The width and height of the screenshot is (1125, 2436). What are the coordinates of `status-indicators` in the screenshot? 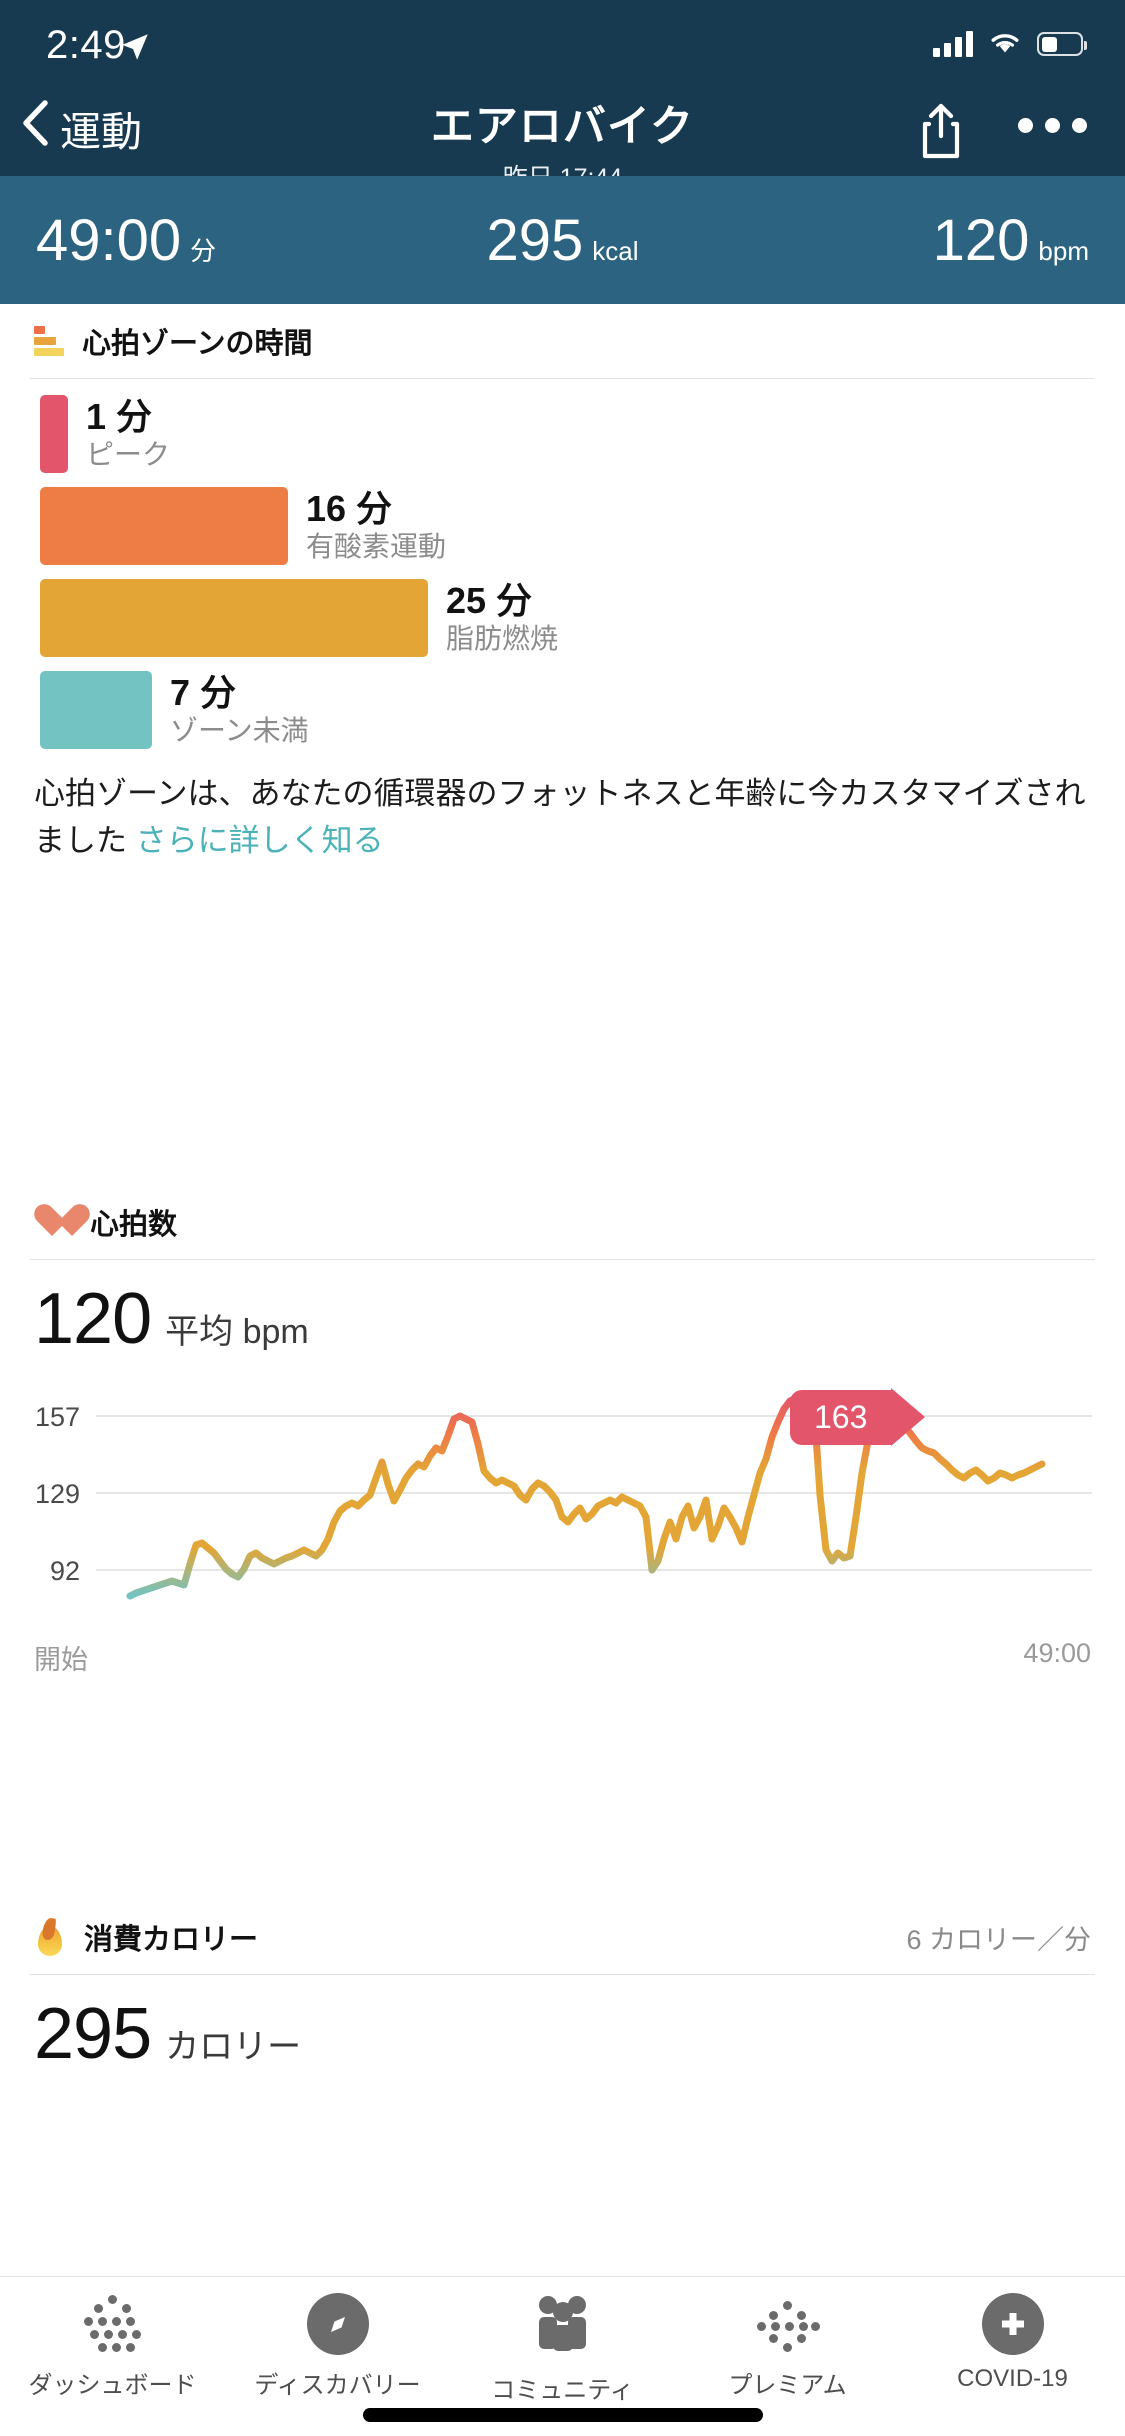 It's located at (1010, 44).